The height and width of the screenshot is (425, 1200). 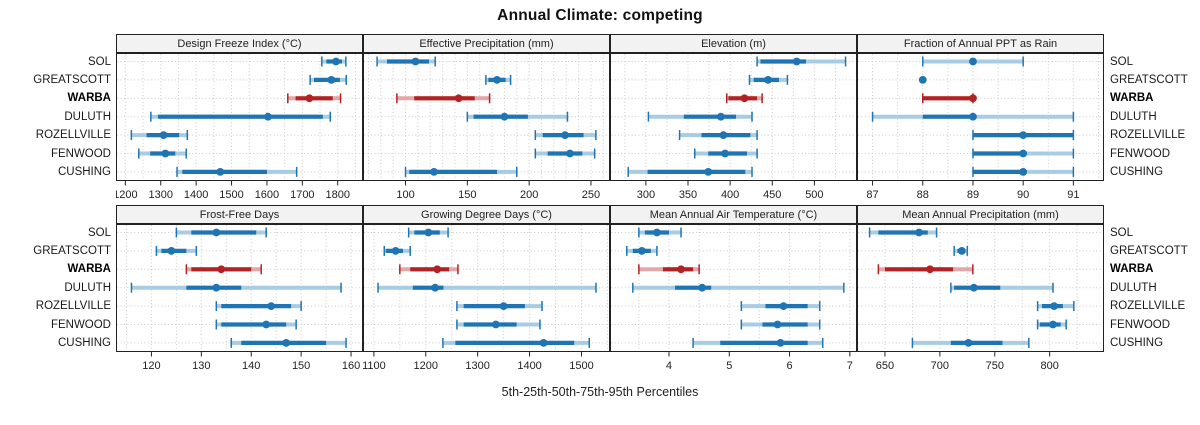 What do you see at coordinates (733, 298) in the screenshot?
I see `panel-plot-mean-annual-air-temperature-c: 4 5 6 7` at bounding box center [733, 298].